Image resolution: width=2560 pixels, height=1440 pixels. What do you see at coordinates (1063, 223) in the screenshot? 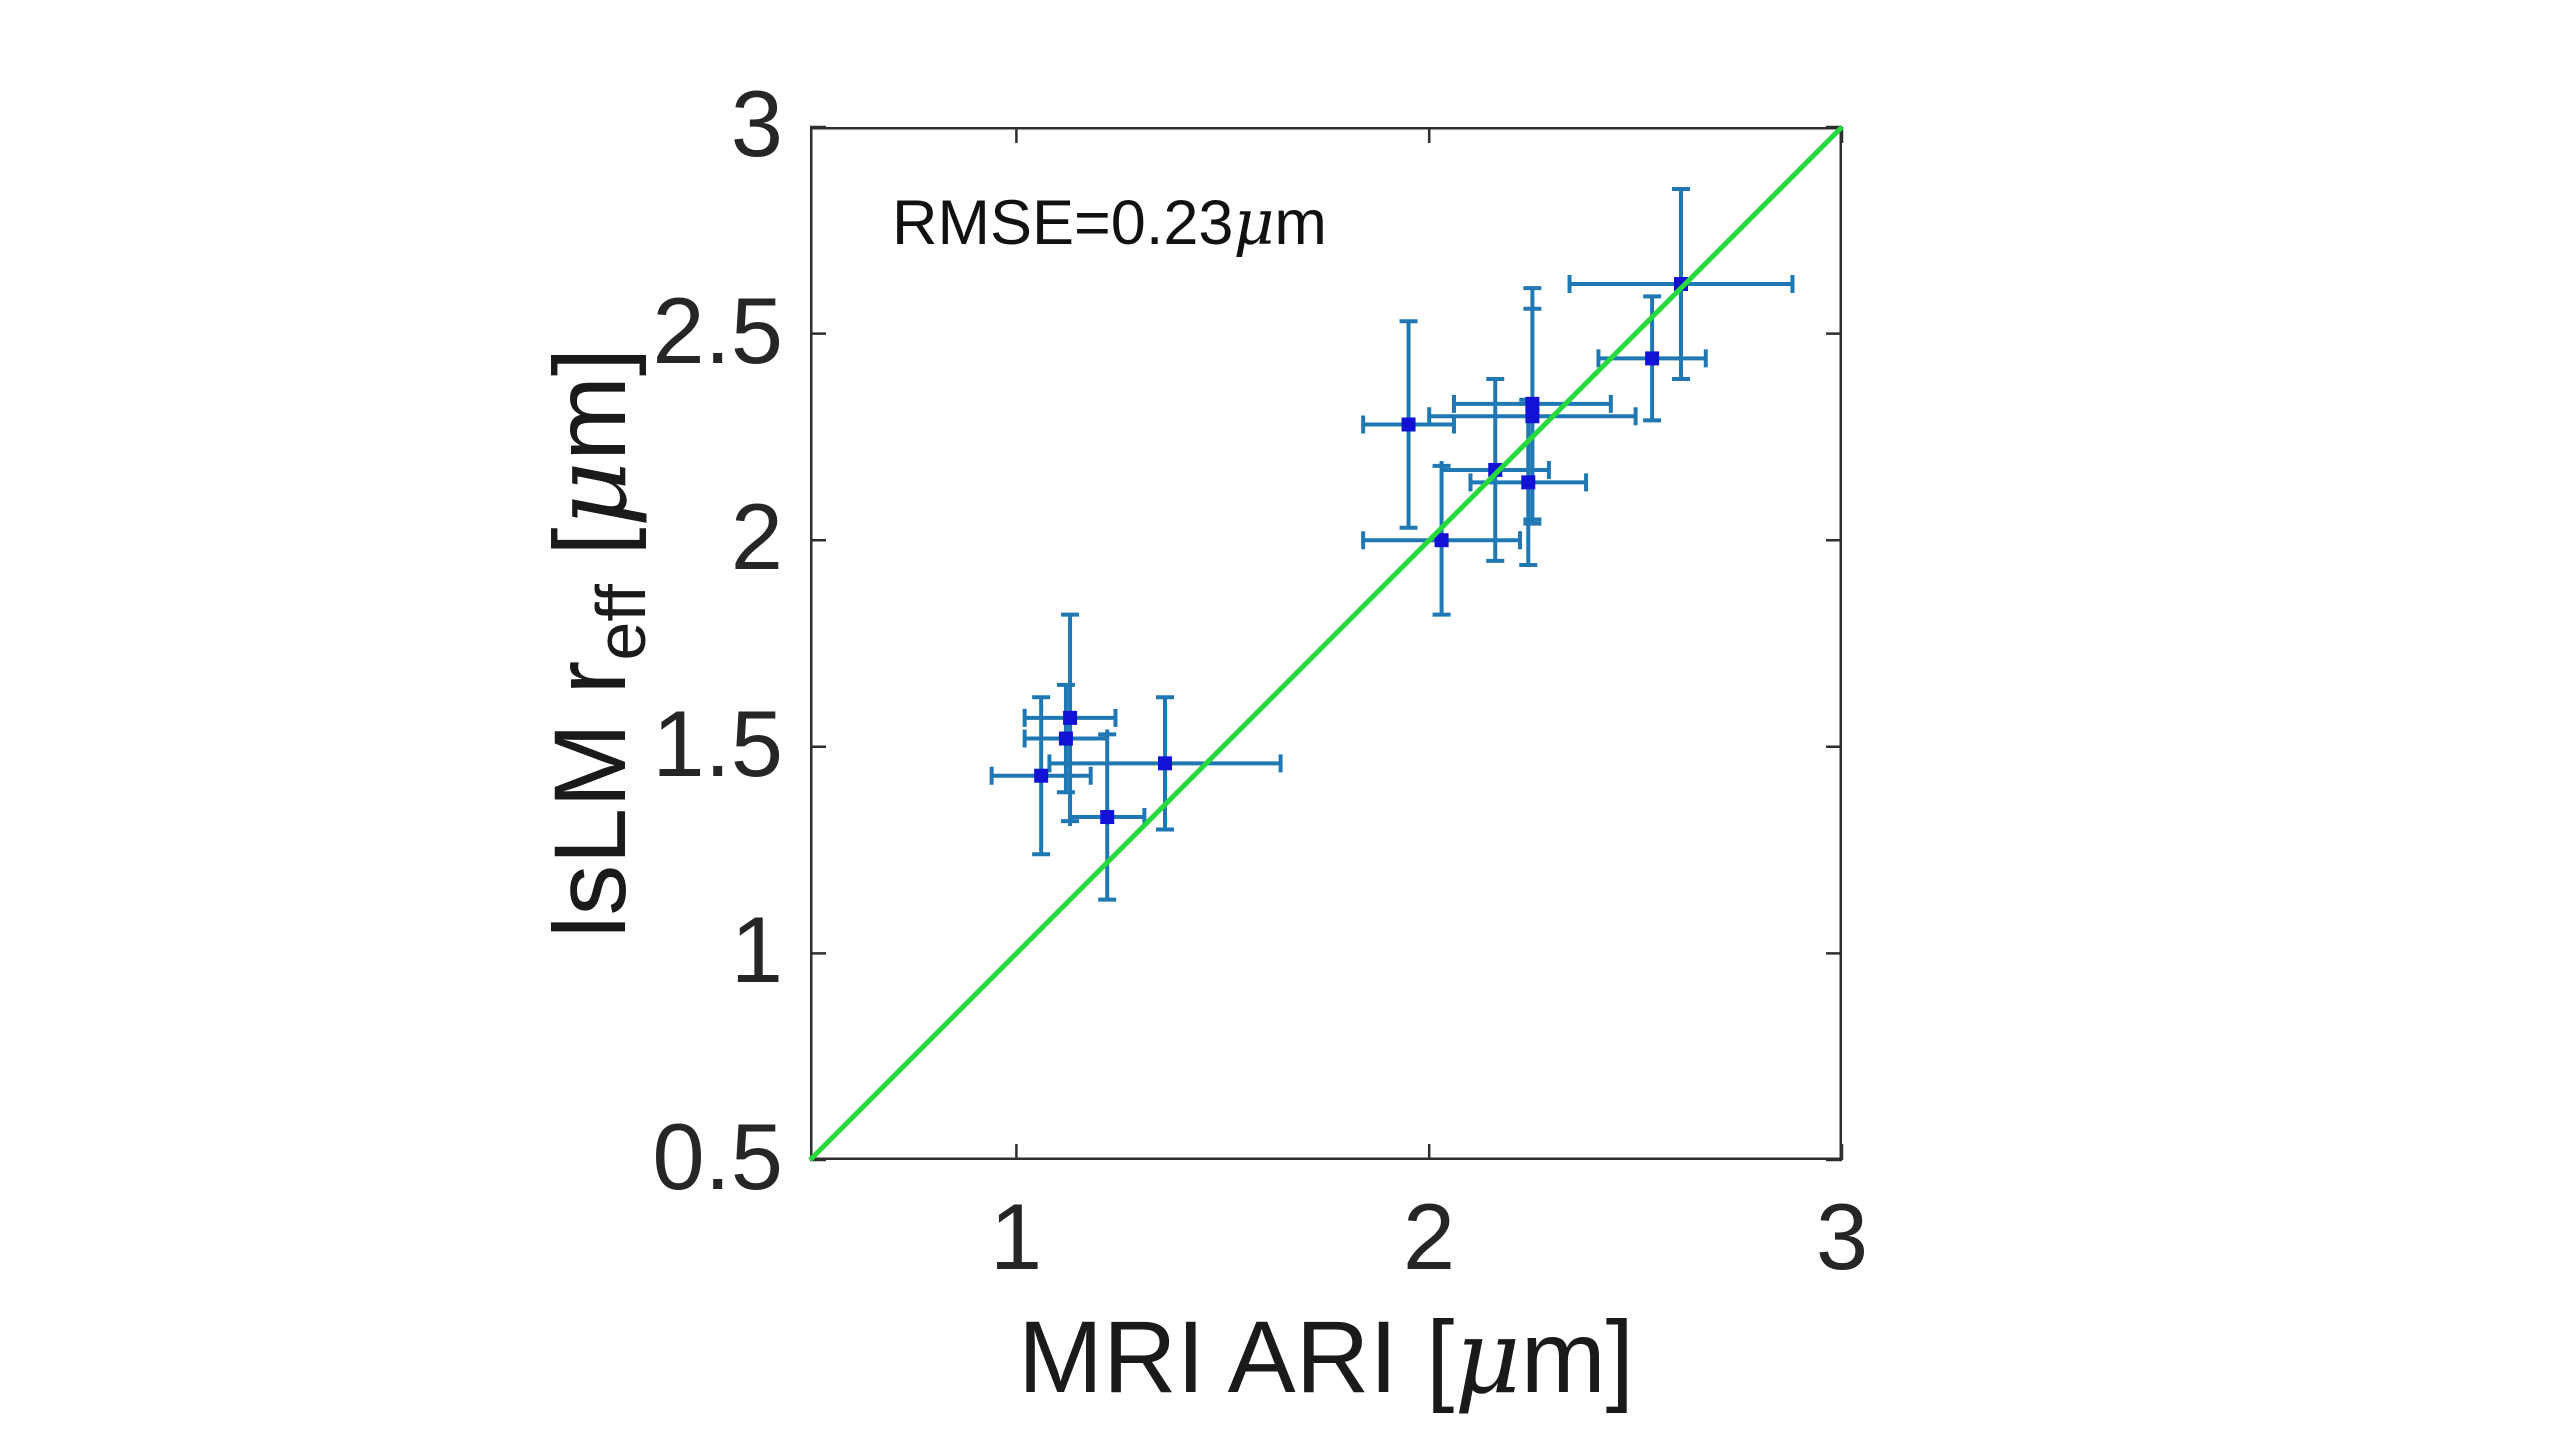
I see `rmse-annotation-text: RMSE=0.23` at bounding box center [1063, 223].